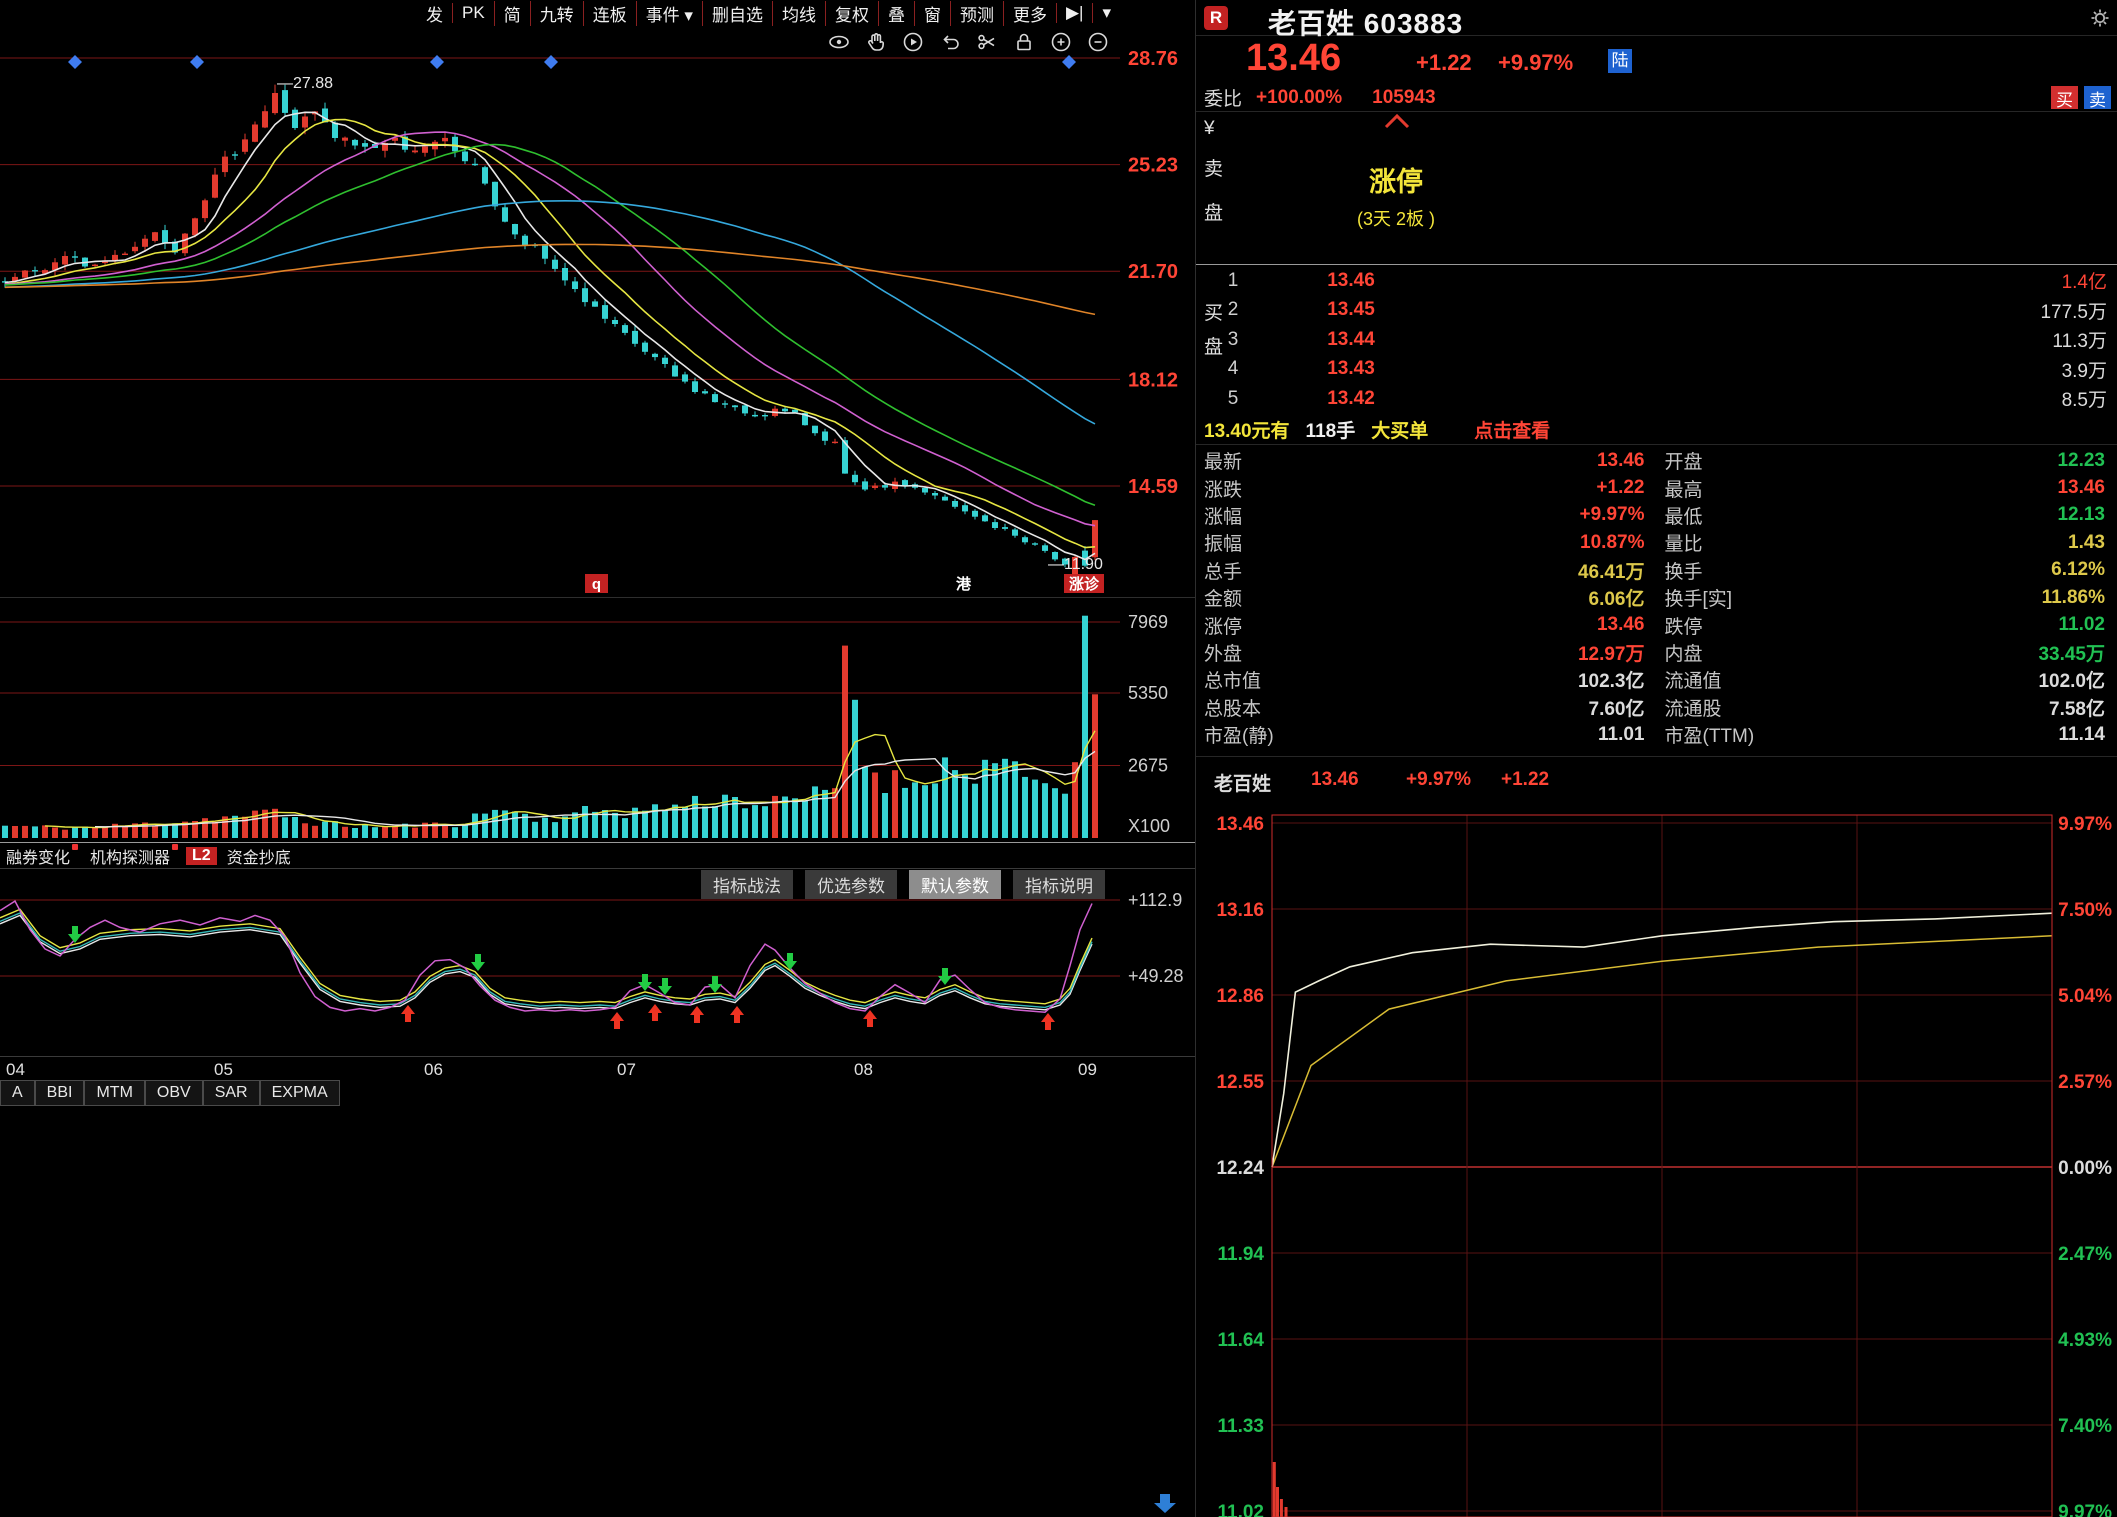  I want to click on stat-value: 6.12%, so click(2078, 570).